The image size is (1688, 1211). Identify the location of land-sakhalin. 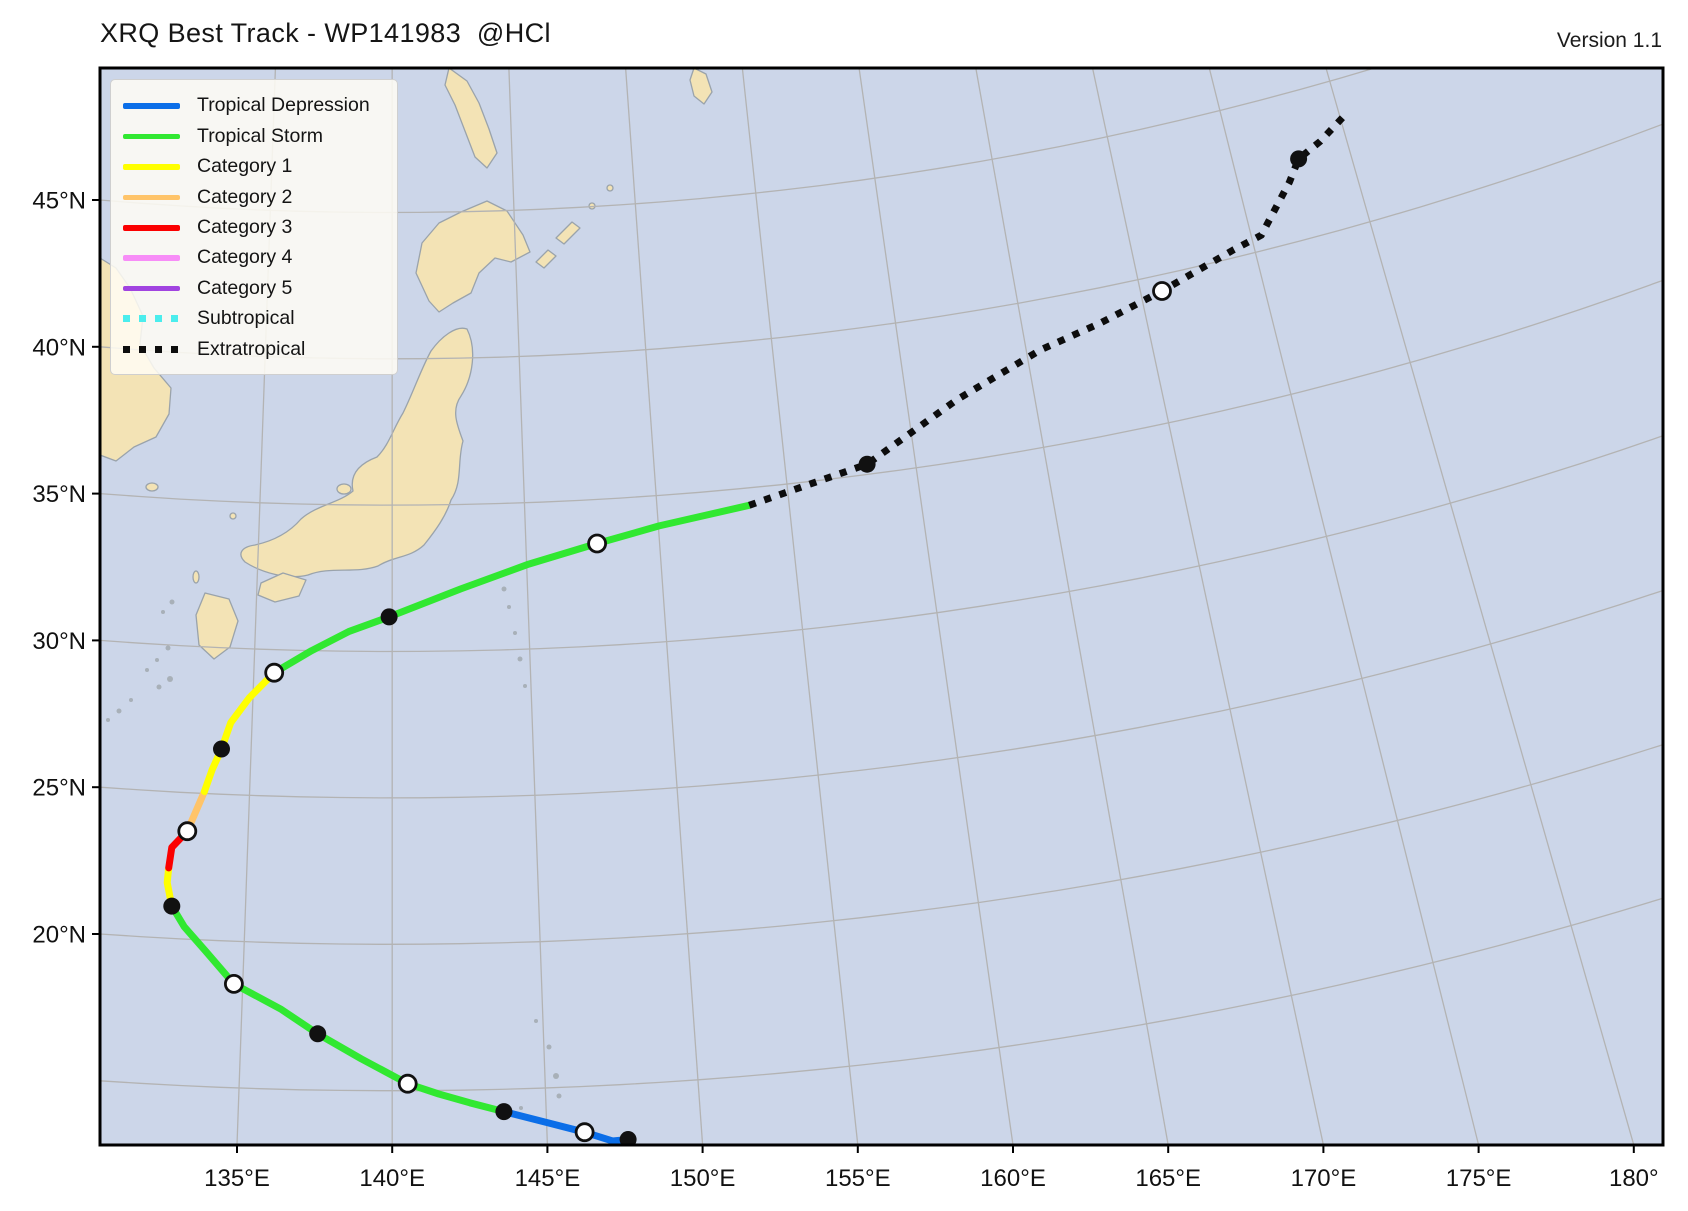
(471, 118).